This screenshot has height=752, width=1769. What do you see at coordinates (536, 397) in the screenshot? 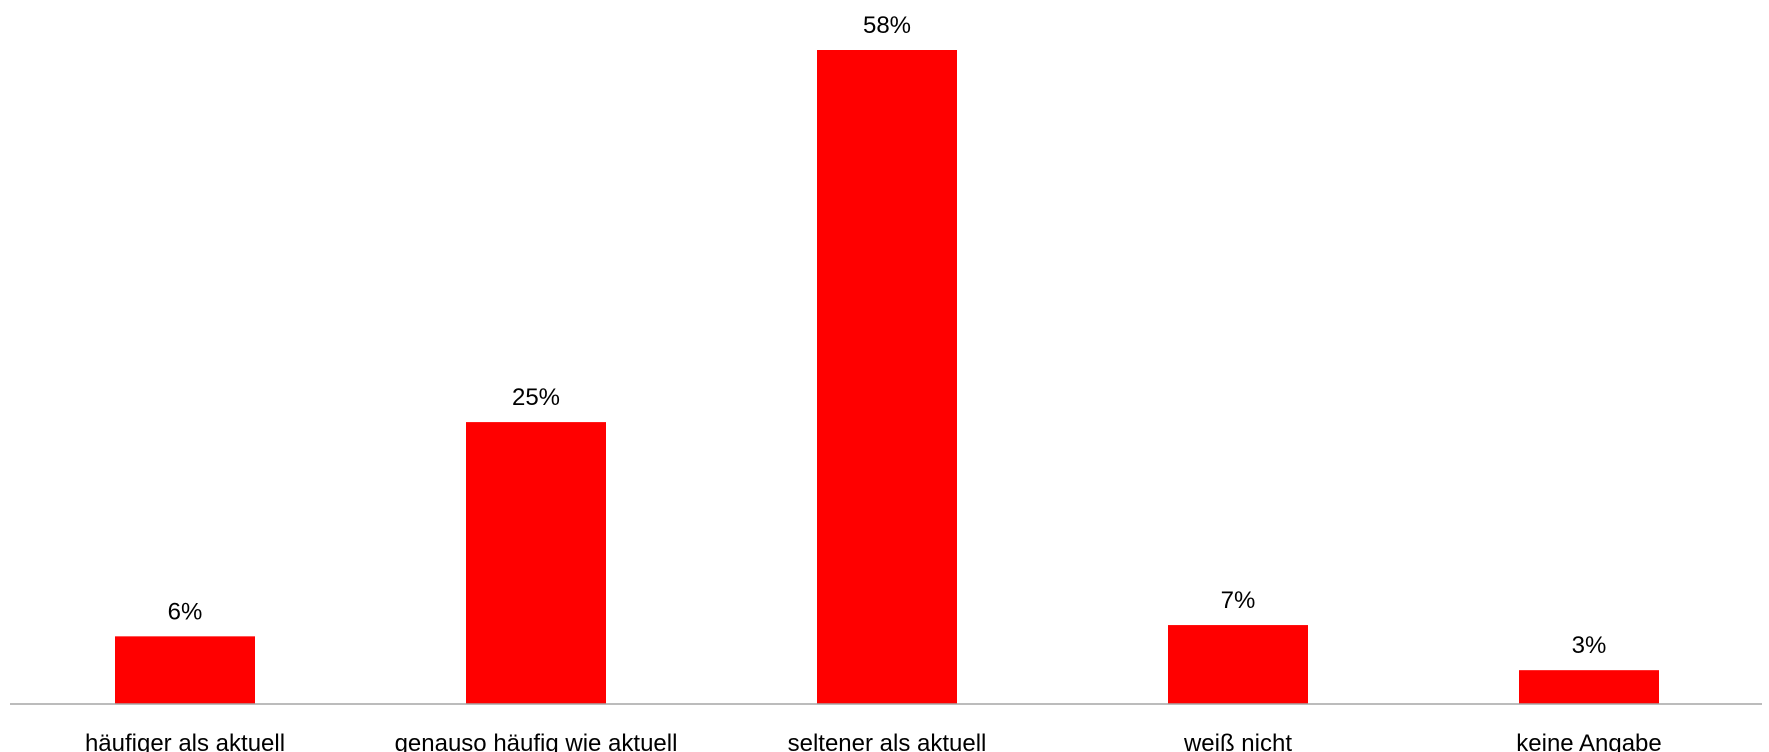
I see `data-label: 25%` at bounding box center [536, 397].